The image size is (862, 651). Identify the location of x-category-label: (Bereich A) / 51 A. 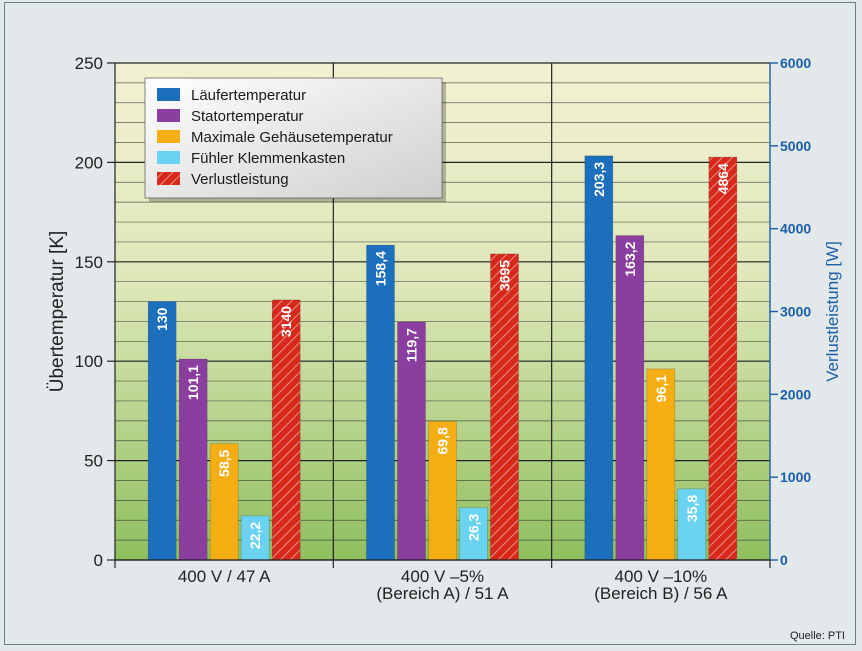
(442, 593).